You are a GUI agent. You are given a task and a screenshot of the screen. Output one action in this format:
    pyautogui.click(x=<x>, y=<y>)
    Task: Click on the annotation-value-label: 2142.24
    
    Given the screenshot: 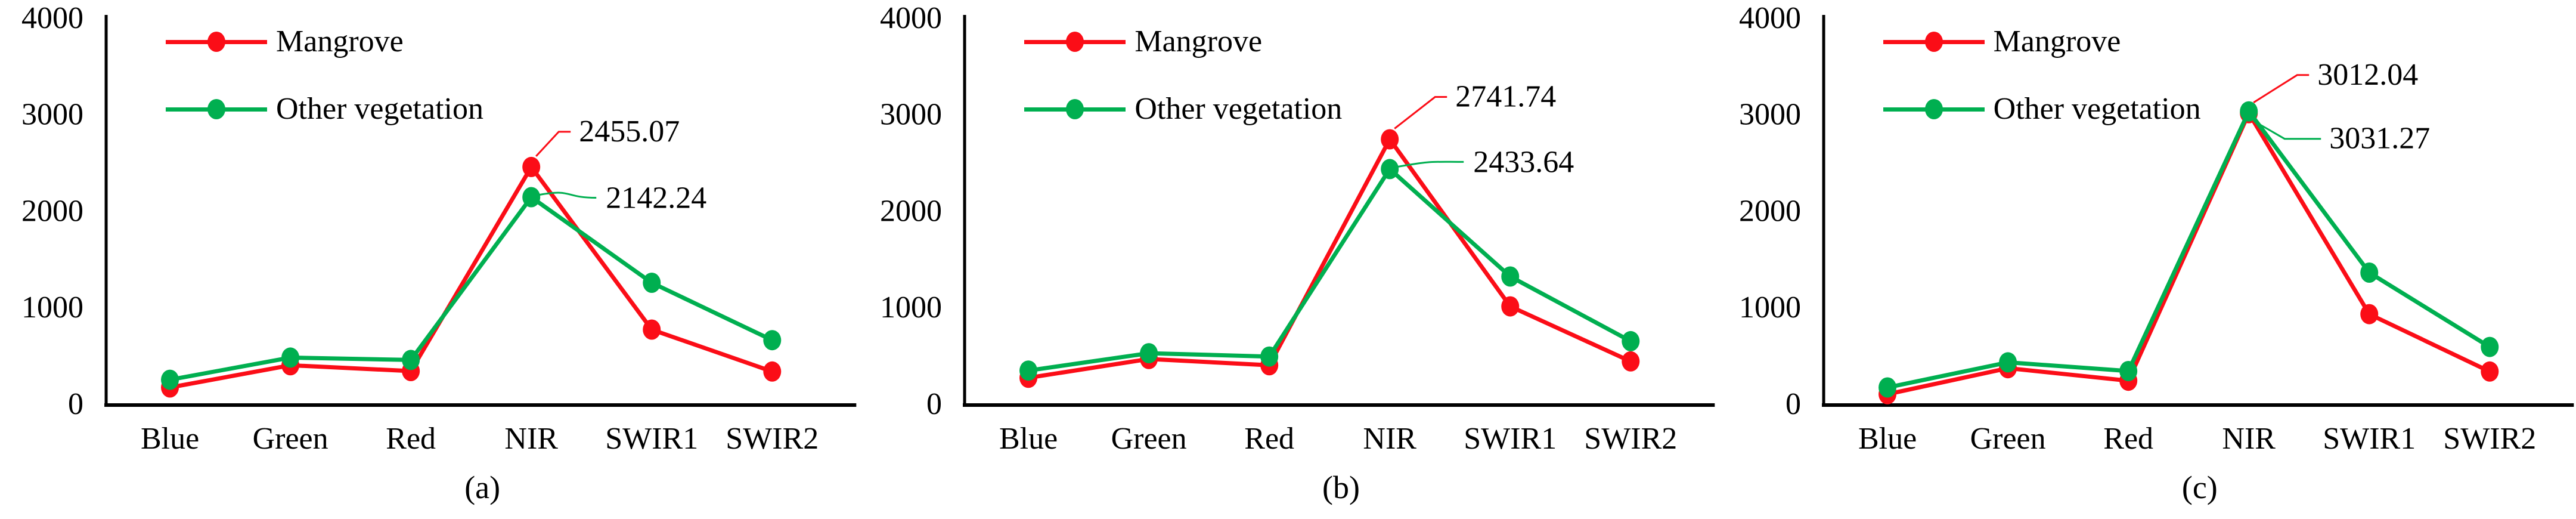 What is the action you would take?
    pyautogui.click(x=656, y=198)
    